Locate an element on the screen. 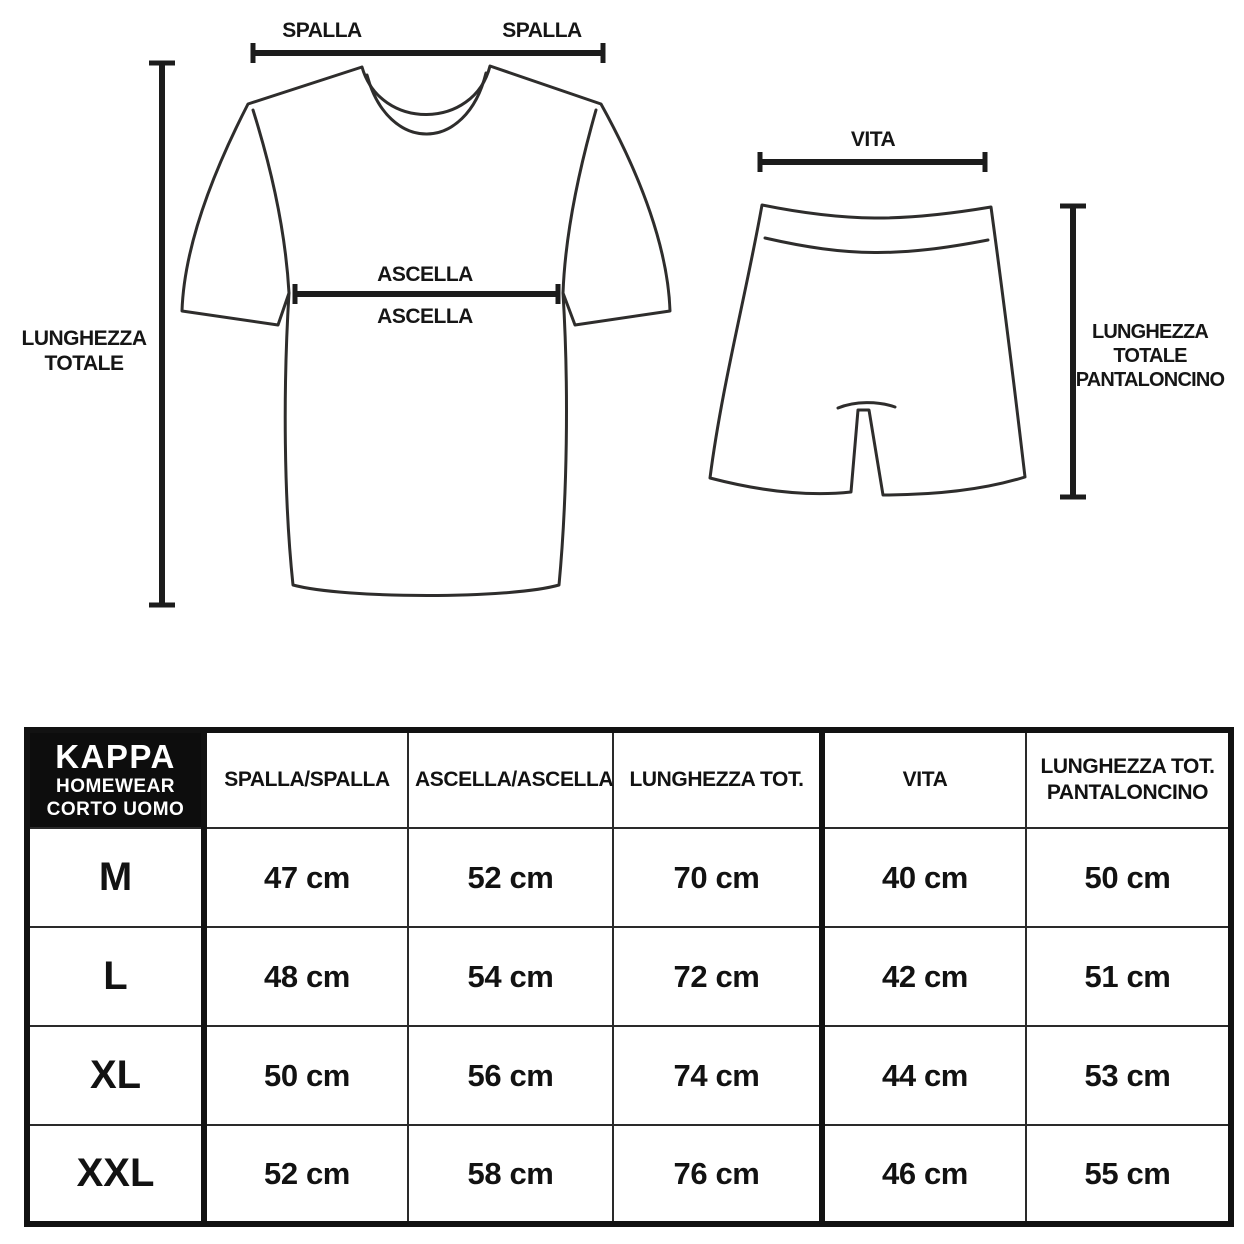 The width and height of the screenshot is (1244, 1244). lunghezza-pantaloncino-measurement: LUNGHEZZA TOTALE PANTALONCINO is located at coordinates (1142, 351).